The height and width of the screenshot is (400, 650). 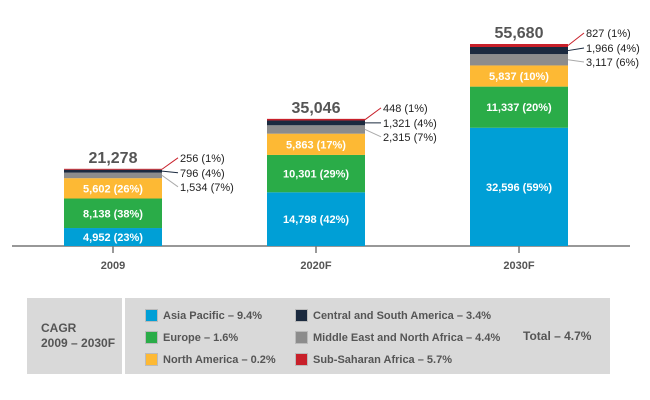 I want to click on legend-label: North America – 0.2%, so click(x=219, y=359).